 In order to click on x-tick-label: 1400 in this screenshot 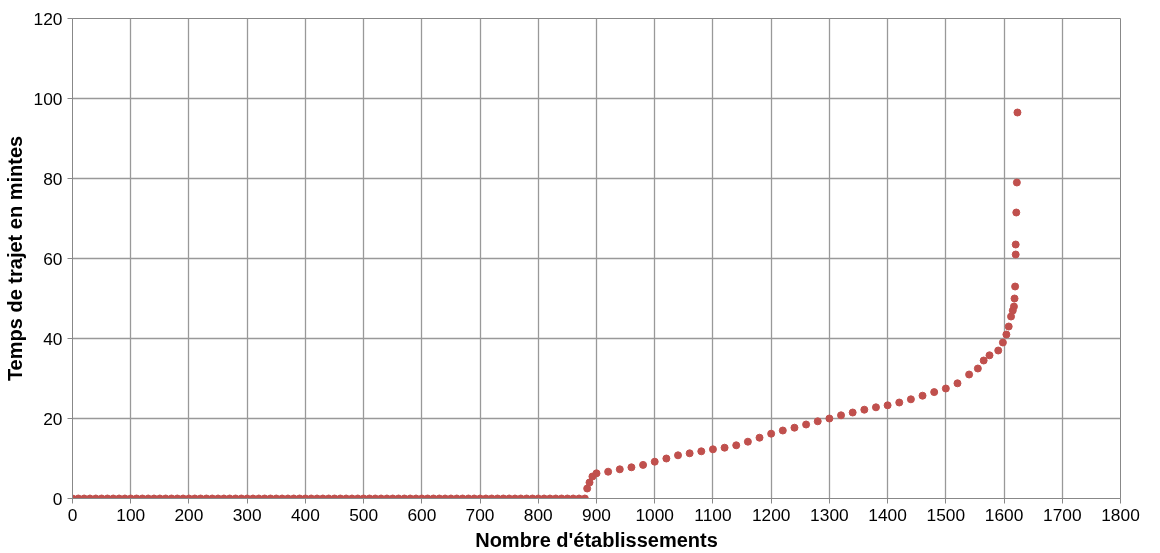, I will do `click(887, 514)`.